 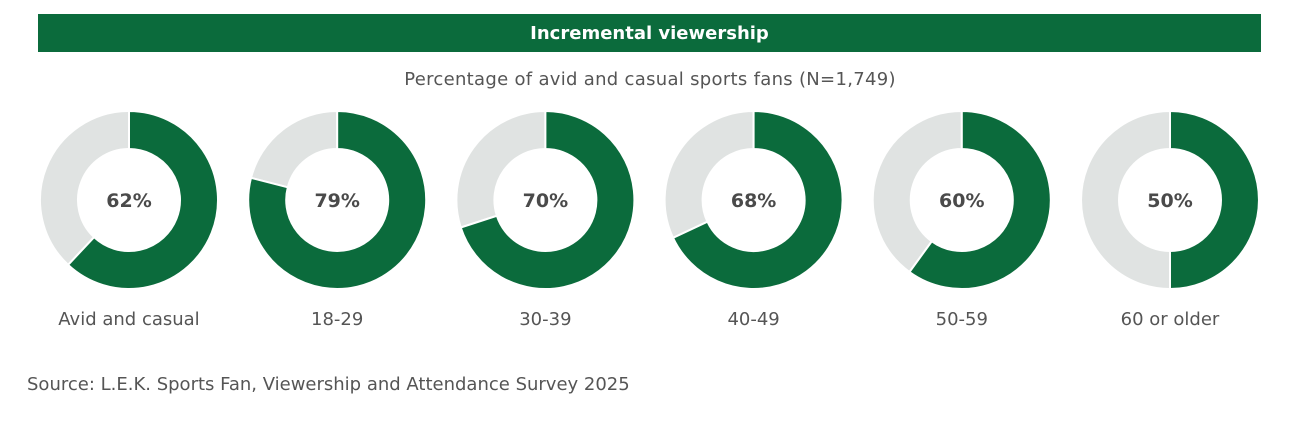 I want to click on chart-title-bar: Incremental viewership, so click(x=649, y=33).